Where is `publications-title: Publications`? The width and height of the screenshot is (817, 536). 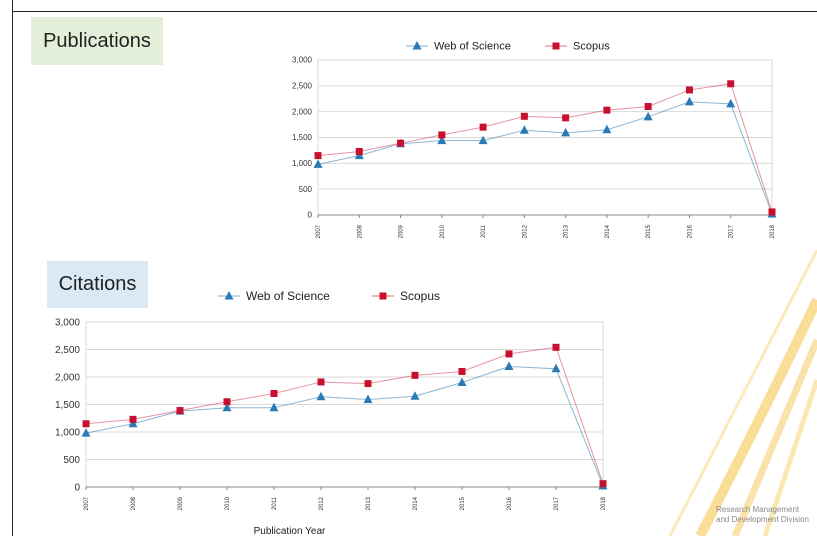
publications-title: Publications is located at coordinates (97, 41).